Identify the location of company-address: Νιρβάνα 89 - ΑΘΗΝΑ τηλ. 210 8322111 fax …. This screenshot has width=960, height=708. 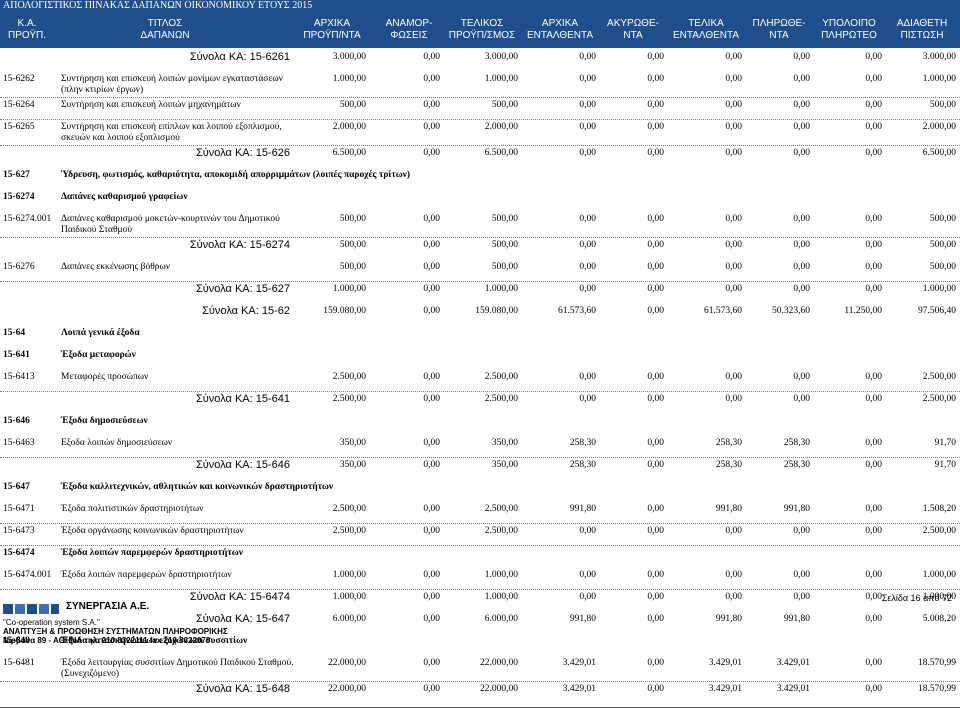
(107, 640).